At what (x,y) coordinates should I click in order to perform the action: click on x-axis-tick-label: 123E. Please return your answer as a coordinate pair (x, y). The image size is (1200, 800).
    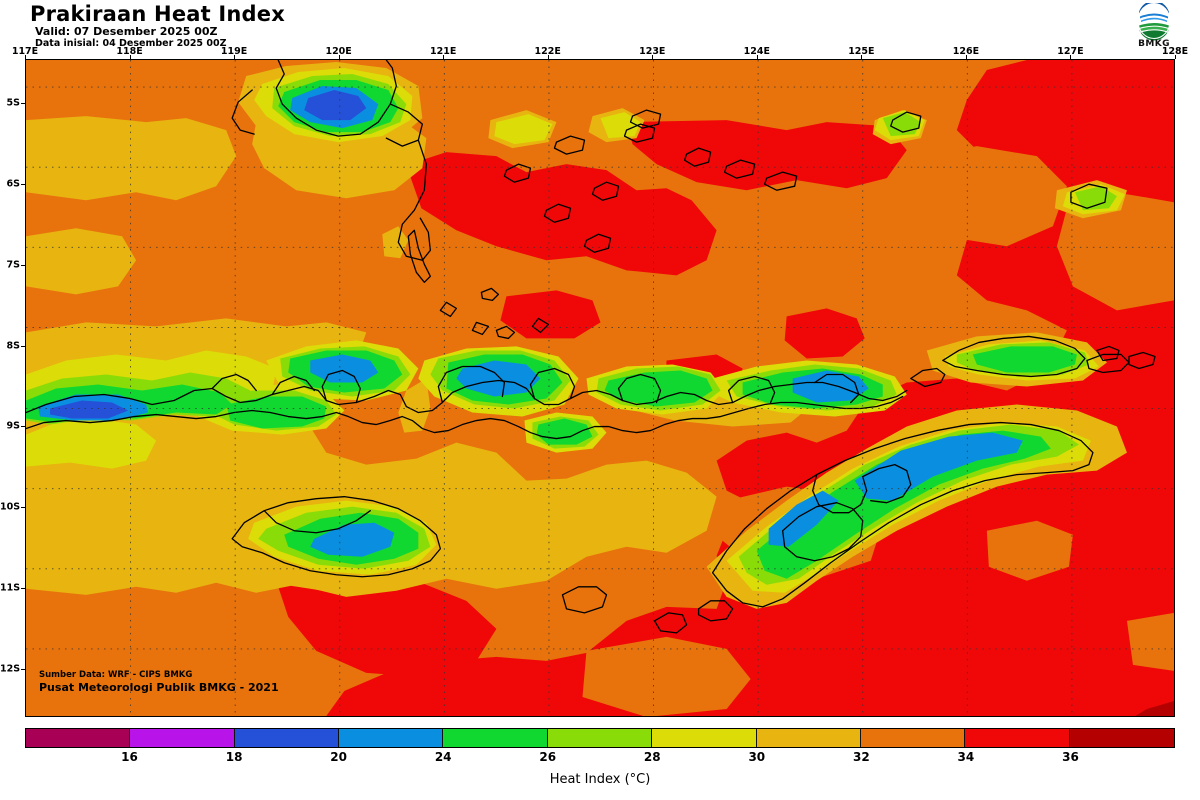
    Looking at the image, I should click on (652, 51).